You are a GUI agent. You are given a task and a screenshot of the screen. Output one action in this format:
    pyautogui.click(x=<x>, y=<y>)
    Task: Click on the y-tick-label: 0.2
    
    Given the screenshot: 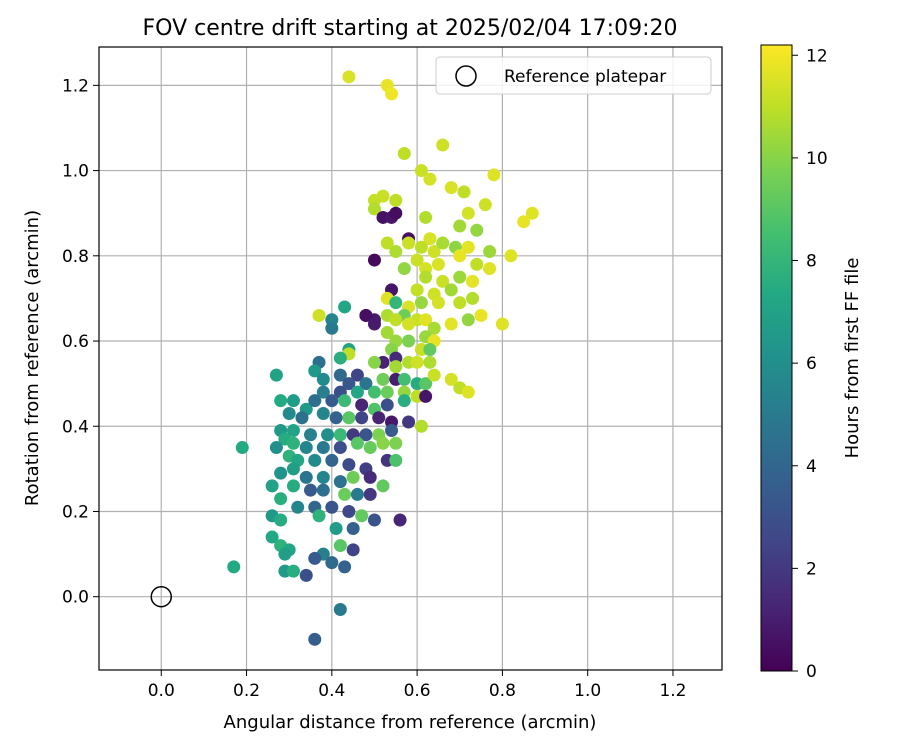 What is the action you would take?
    pyautogui.click(x=75, y=512)
    